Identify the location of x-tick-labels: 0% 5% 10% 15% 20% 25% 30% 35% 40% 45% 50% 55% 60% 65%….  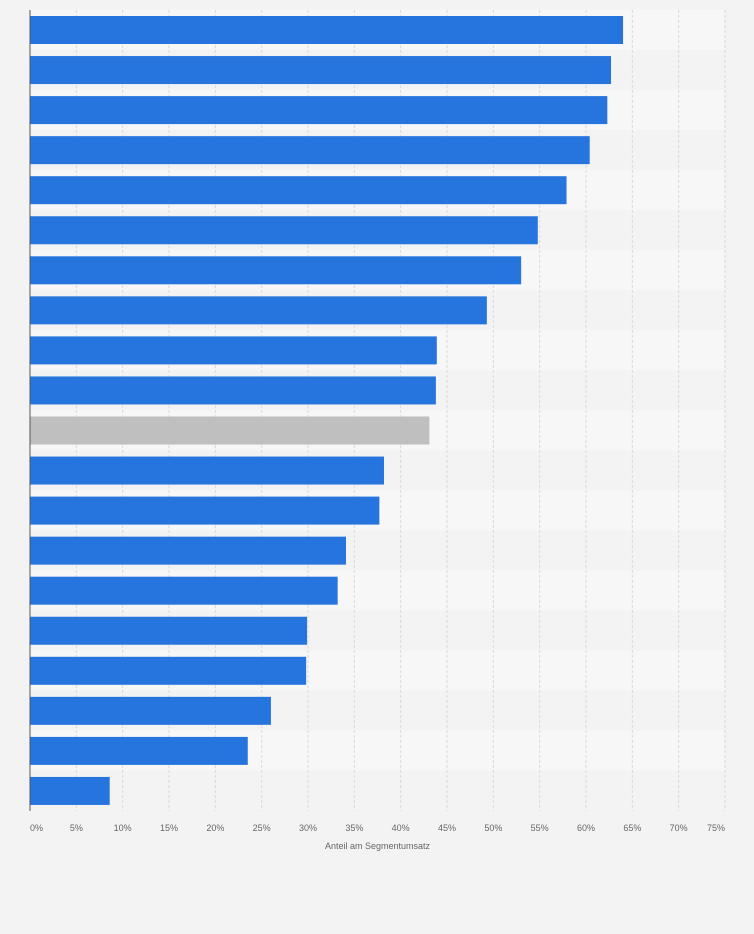
(377, 828).